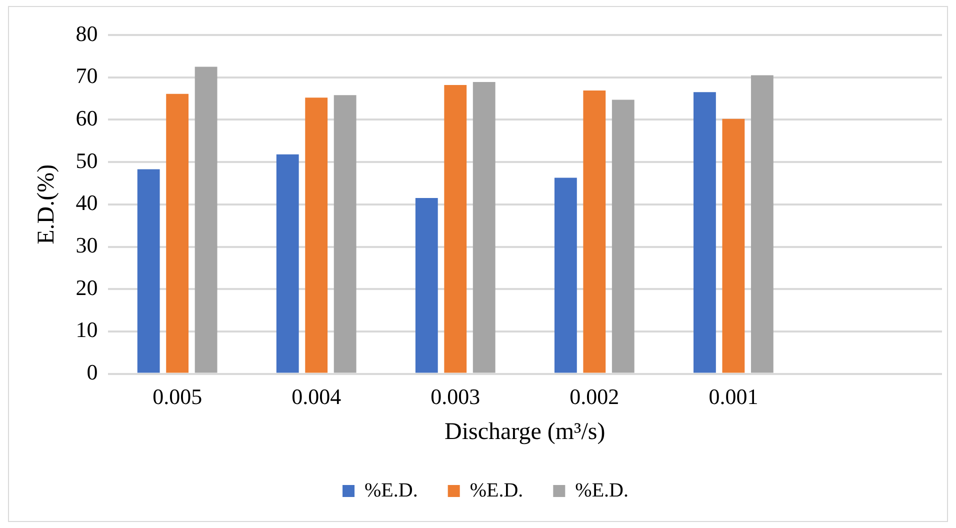 The image size is (956, 528). I want to click on y-tick-label: 80, so click(87, 33).